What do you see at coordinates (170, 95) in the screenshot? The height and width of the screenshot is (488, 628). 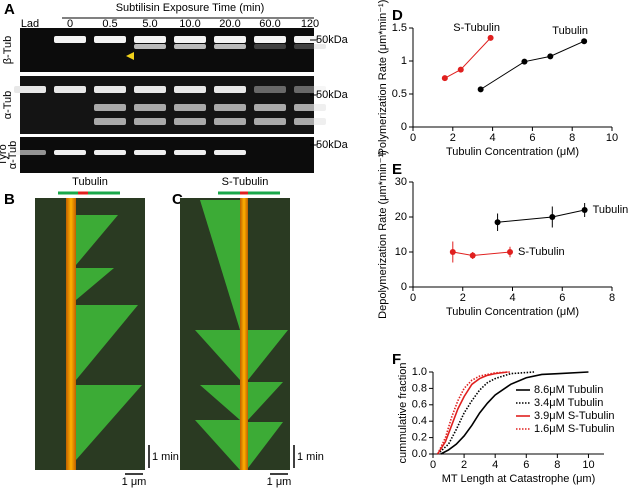 I see `gel-bands` at bounding box center [170, 95].